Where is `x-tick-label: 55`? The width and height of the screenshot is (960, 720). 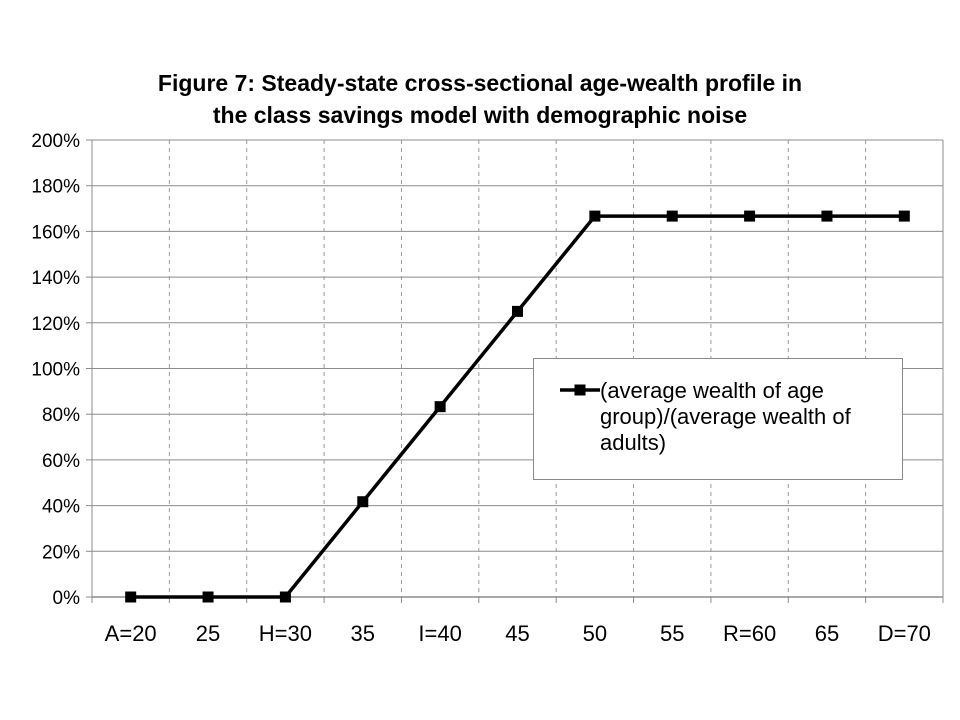
x-tick-label: 55 is located at coordinates (672, 633).